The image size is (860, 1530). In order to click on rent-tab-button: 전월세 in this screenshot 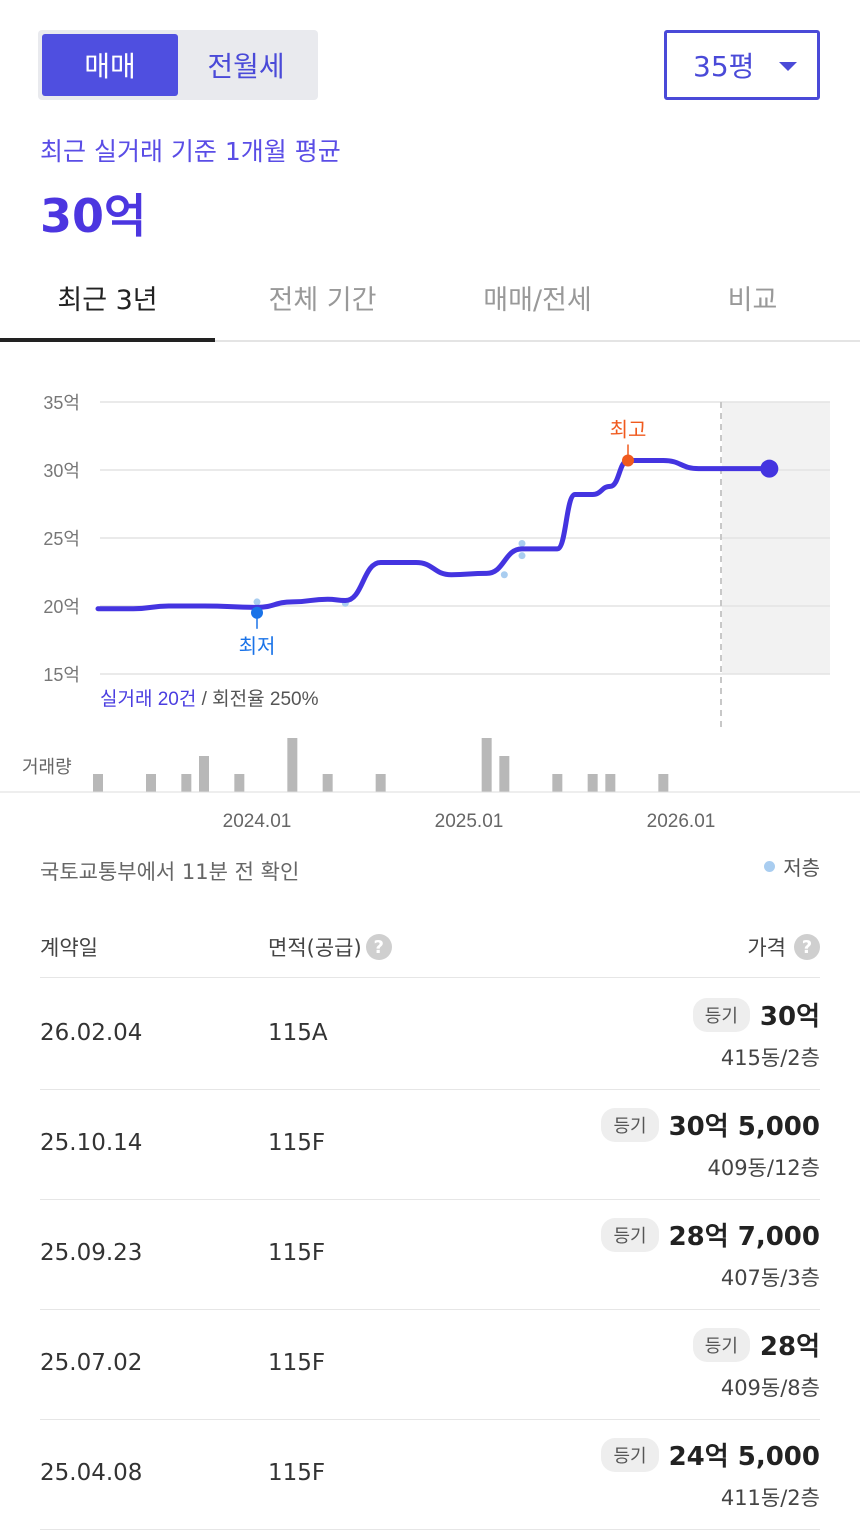, I will do `click(246, 66)`.